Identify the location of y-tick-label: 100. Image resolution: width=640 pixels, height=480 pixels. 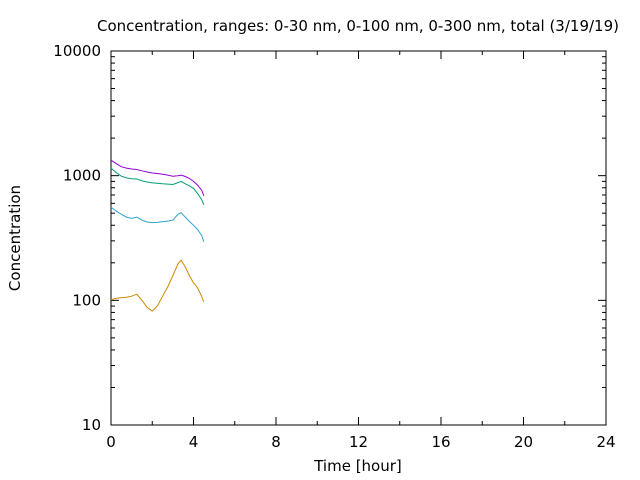
(86, 300).